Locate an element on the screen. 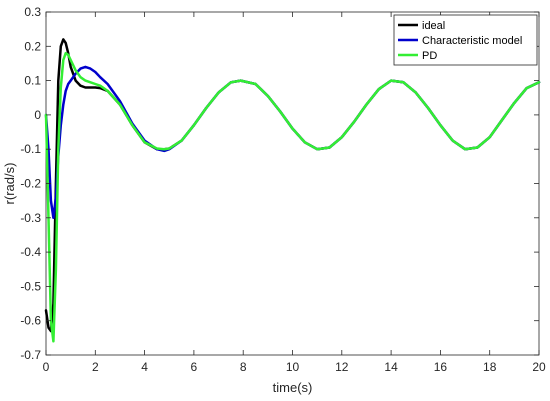 The image size is (550, 401). x-tick-label: 16 is located at coordinates (441, 367).